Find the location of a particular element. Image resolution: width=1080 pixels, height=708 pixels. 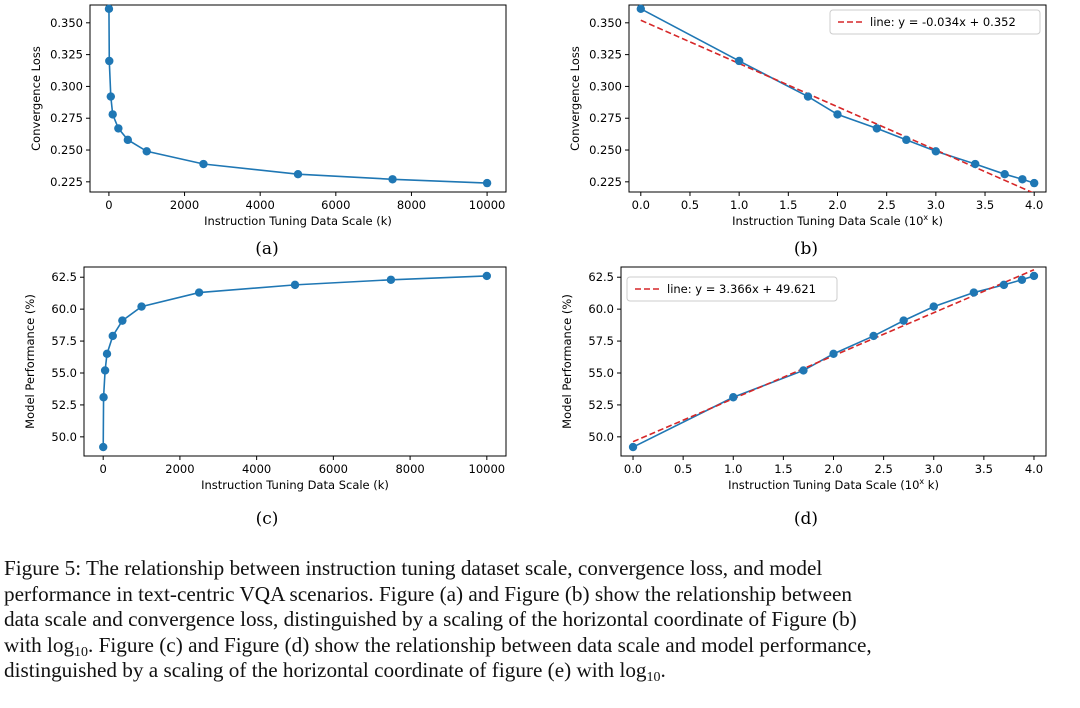

x-tick-label: 0.5 is located at coordinates (690, 205).